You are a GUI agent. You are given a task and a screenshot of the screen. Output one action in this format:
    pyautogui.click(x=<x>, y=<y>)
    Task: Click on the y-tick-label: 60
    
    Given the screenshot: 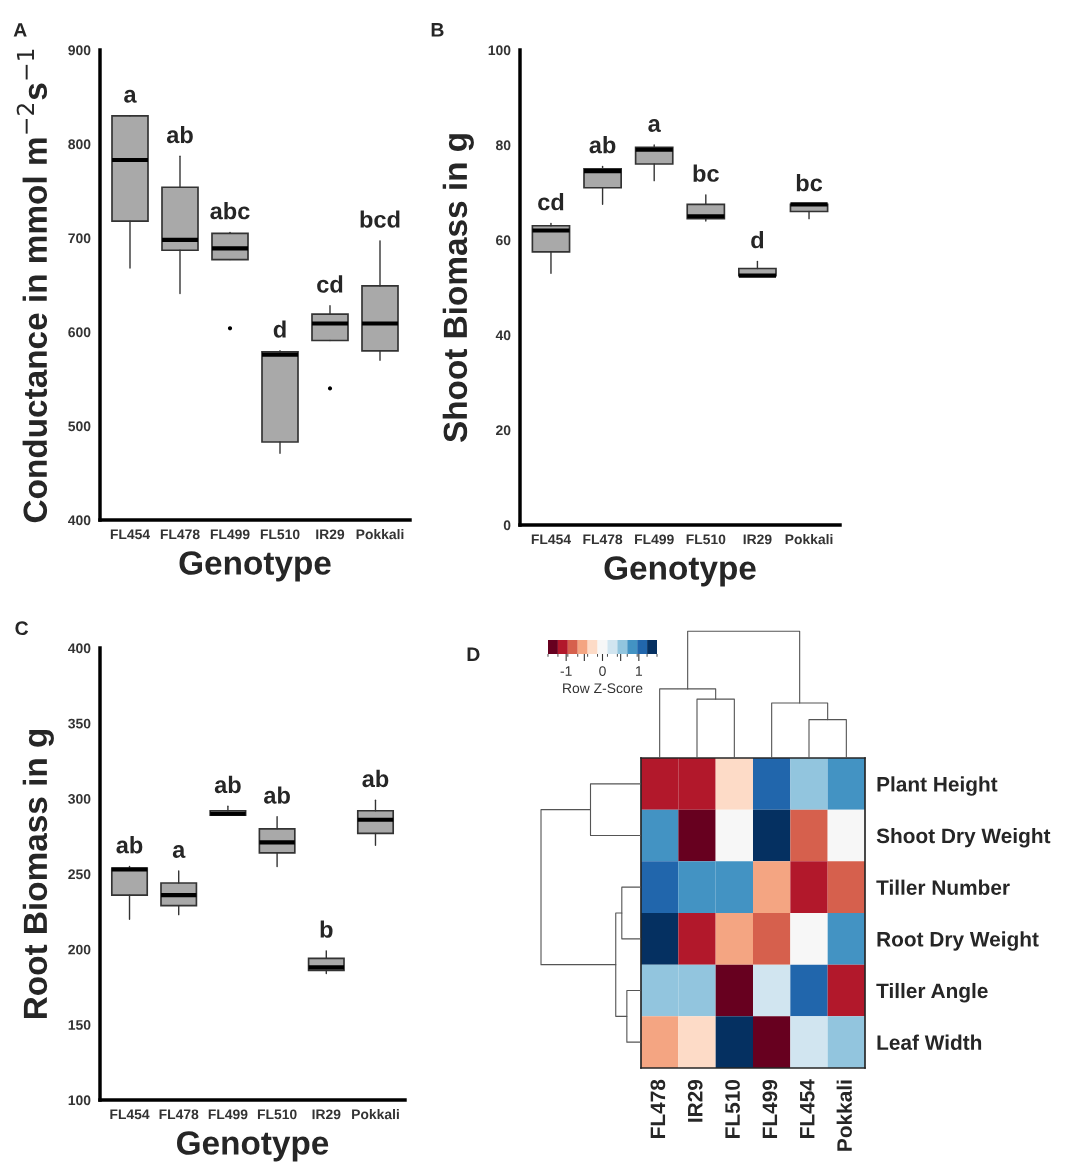 What is the action you would take?
    pyautogui.click(x=503, y=240)
    